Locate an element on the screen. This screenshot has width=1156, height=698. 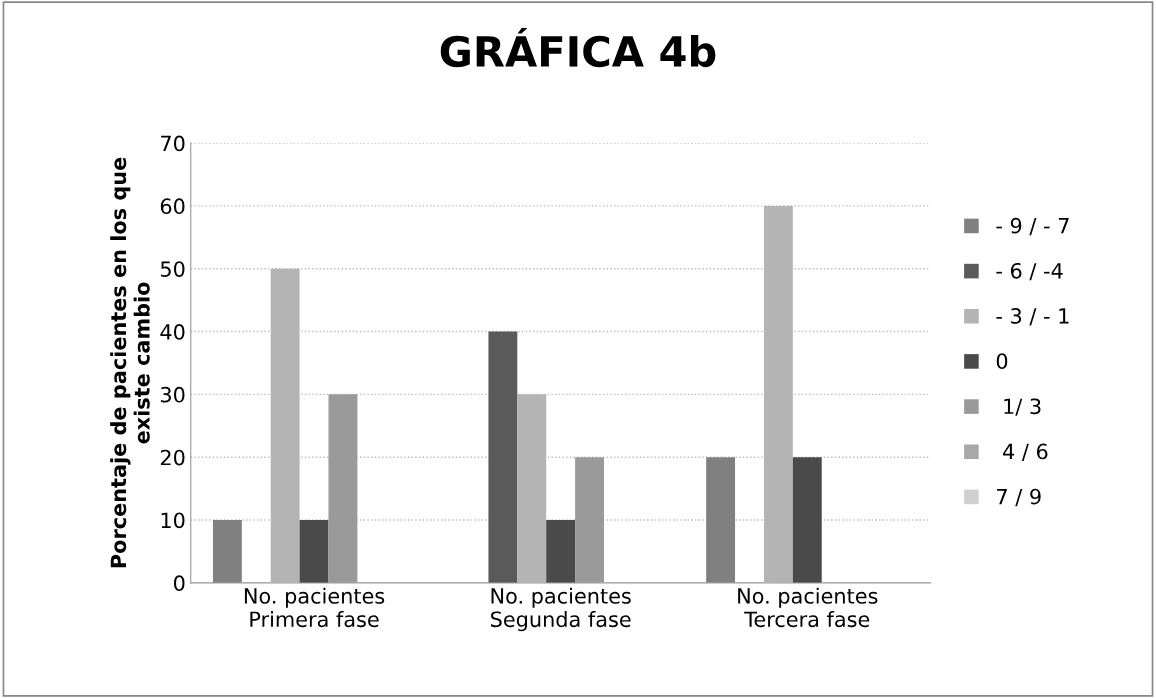
y-tick-label: 60 is located at coordinates (172, 206).